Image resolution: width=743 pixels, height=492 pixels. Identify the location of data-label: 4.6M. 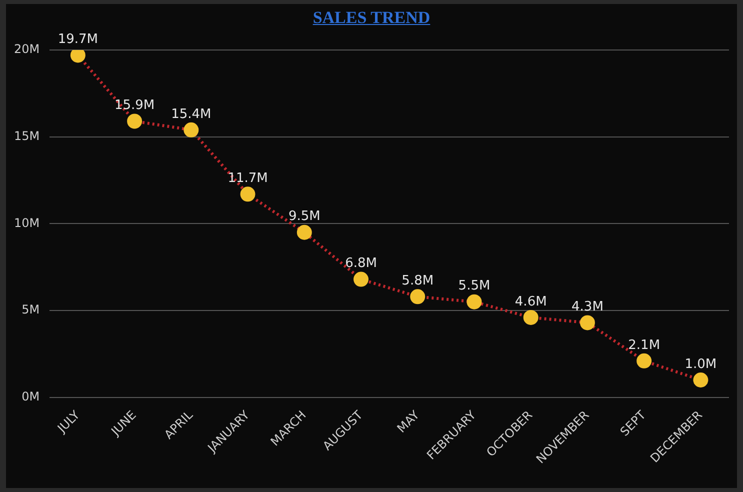
(530, 302).